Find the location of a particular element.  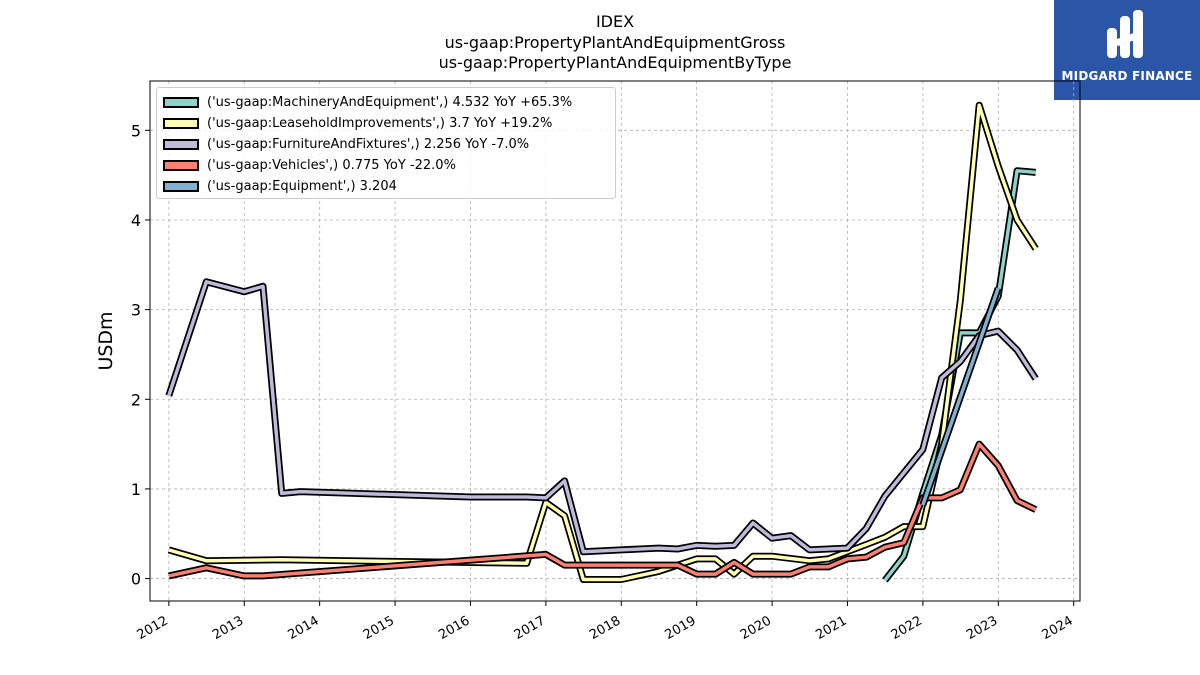

x-tick-label: 2013 is located at coordinates (228, 628).